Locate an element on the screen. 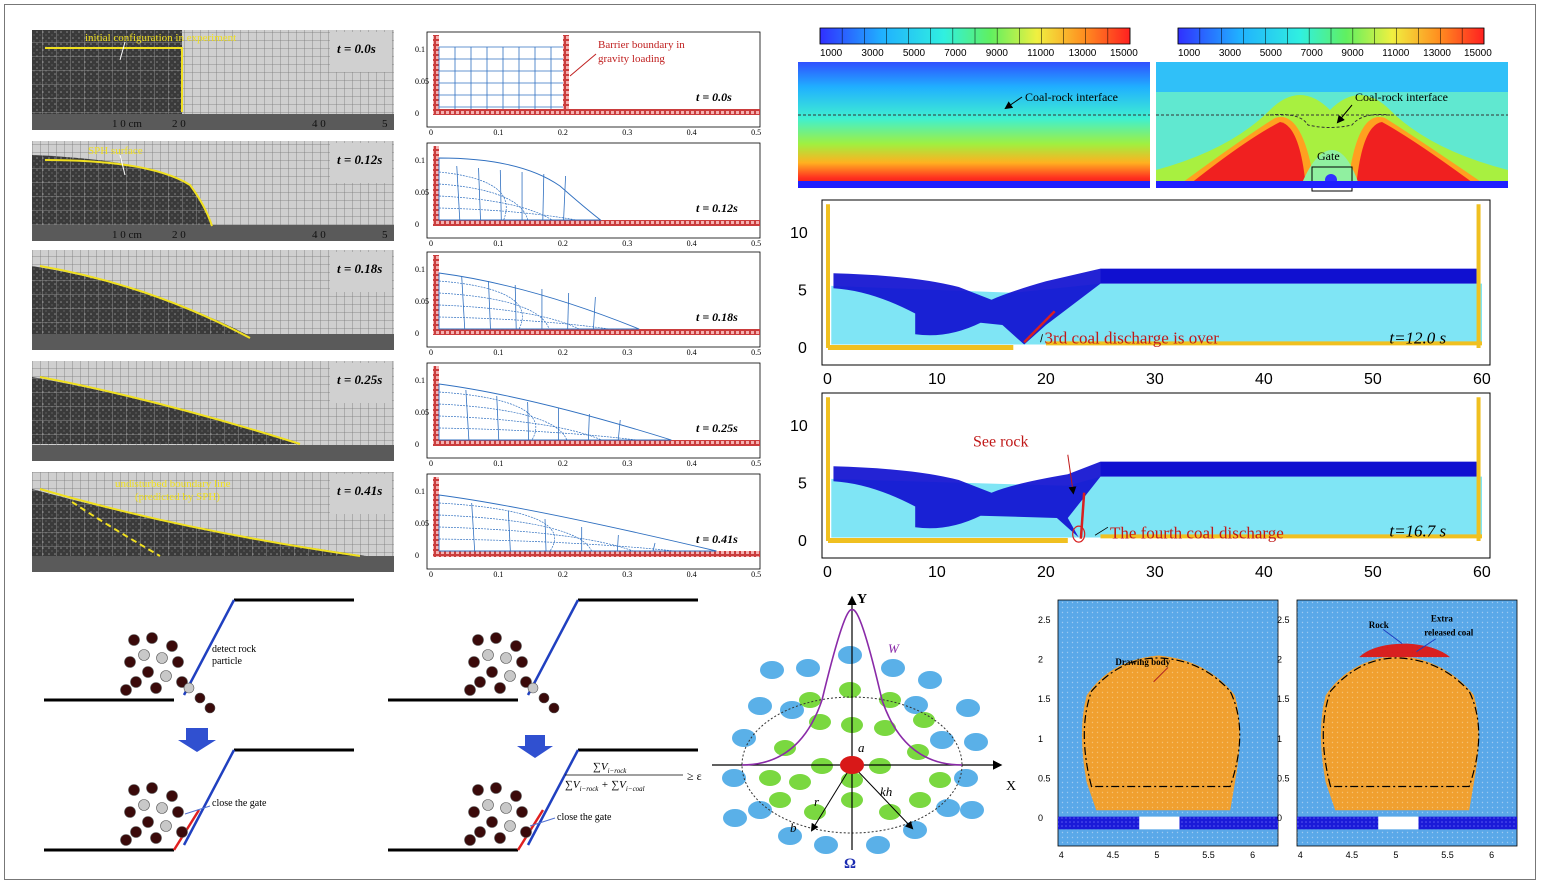 The image size is (1542, 886). formula-denominator: ∑Vi−rock + ∑Vi−coal is located at coordinates (605, 786).